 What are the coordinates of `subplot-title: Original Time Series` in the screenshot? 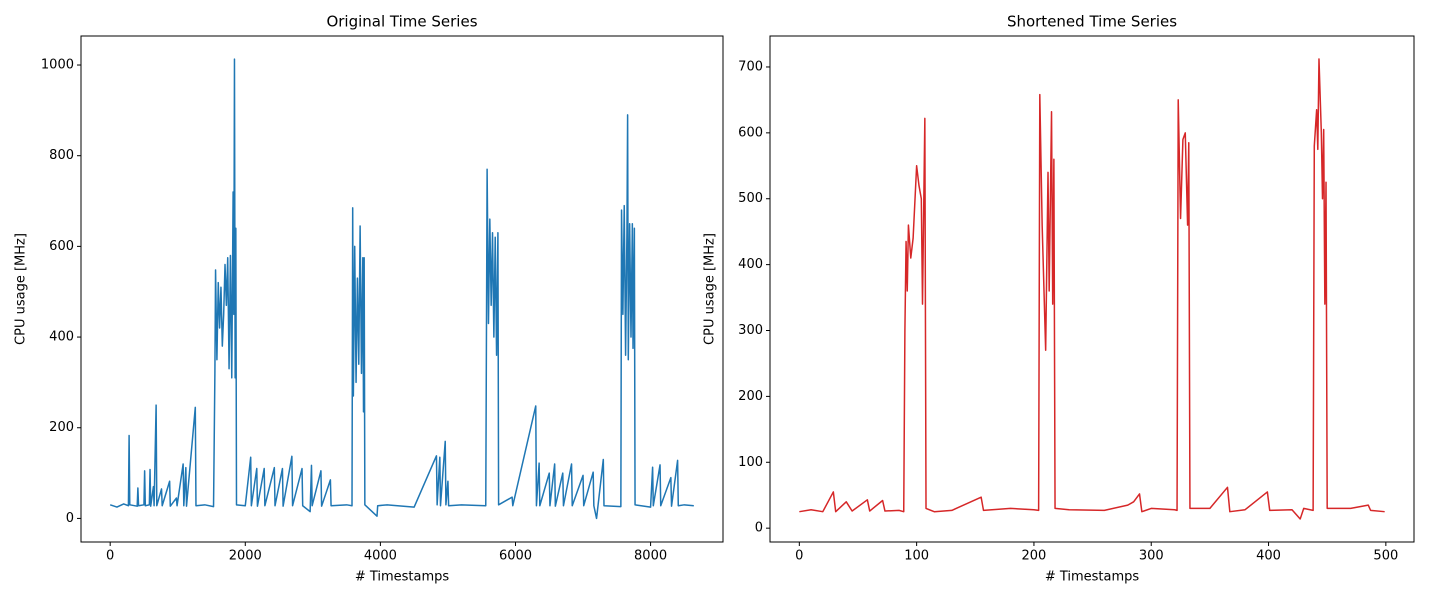 It's located at (401, 22).